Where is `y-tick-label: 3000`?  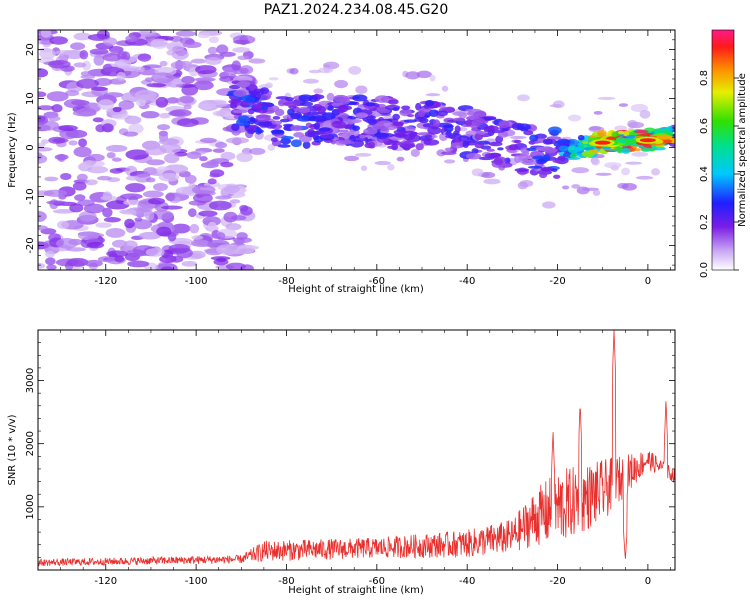 y-tick-label: 3000 is located at coordinates (30, 380).